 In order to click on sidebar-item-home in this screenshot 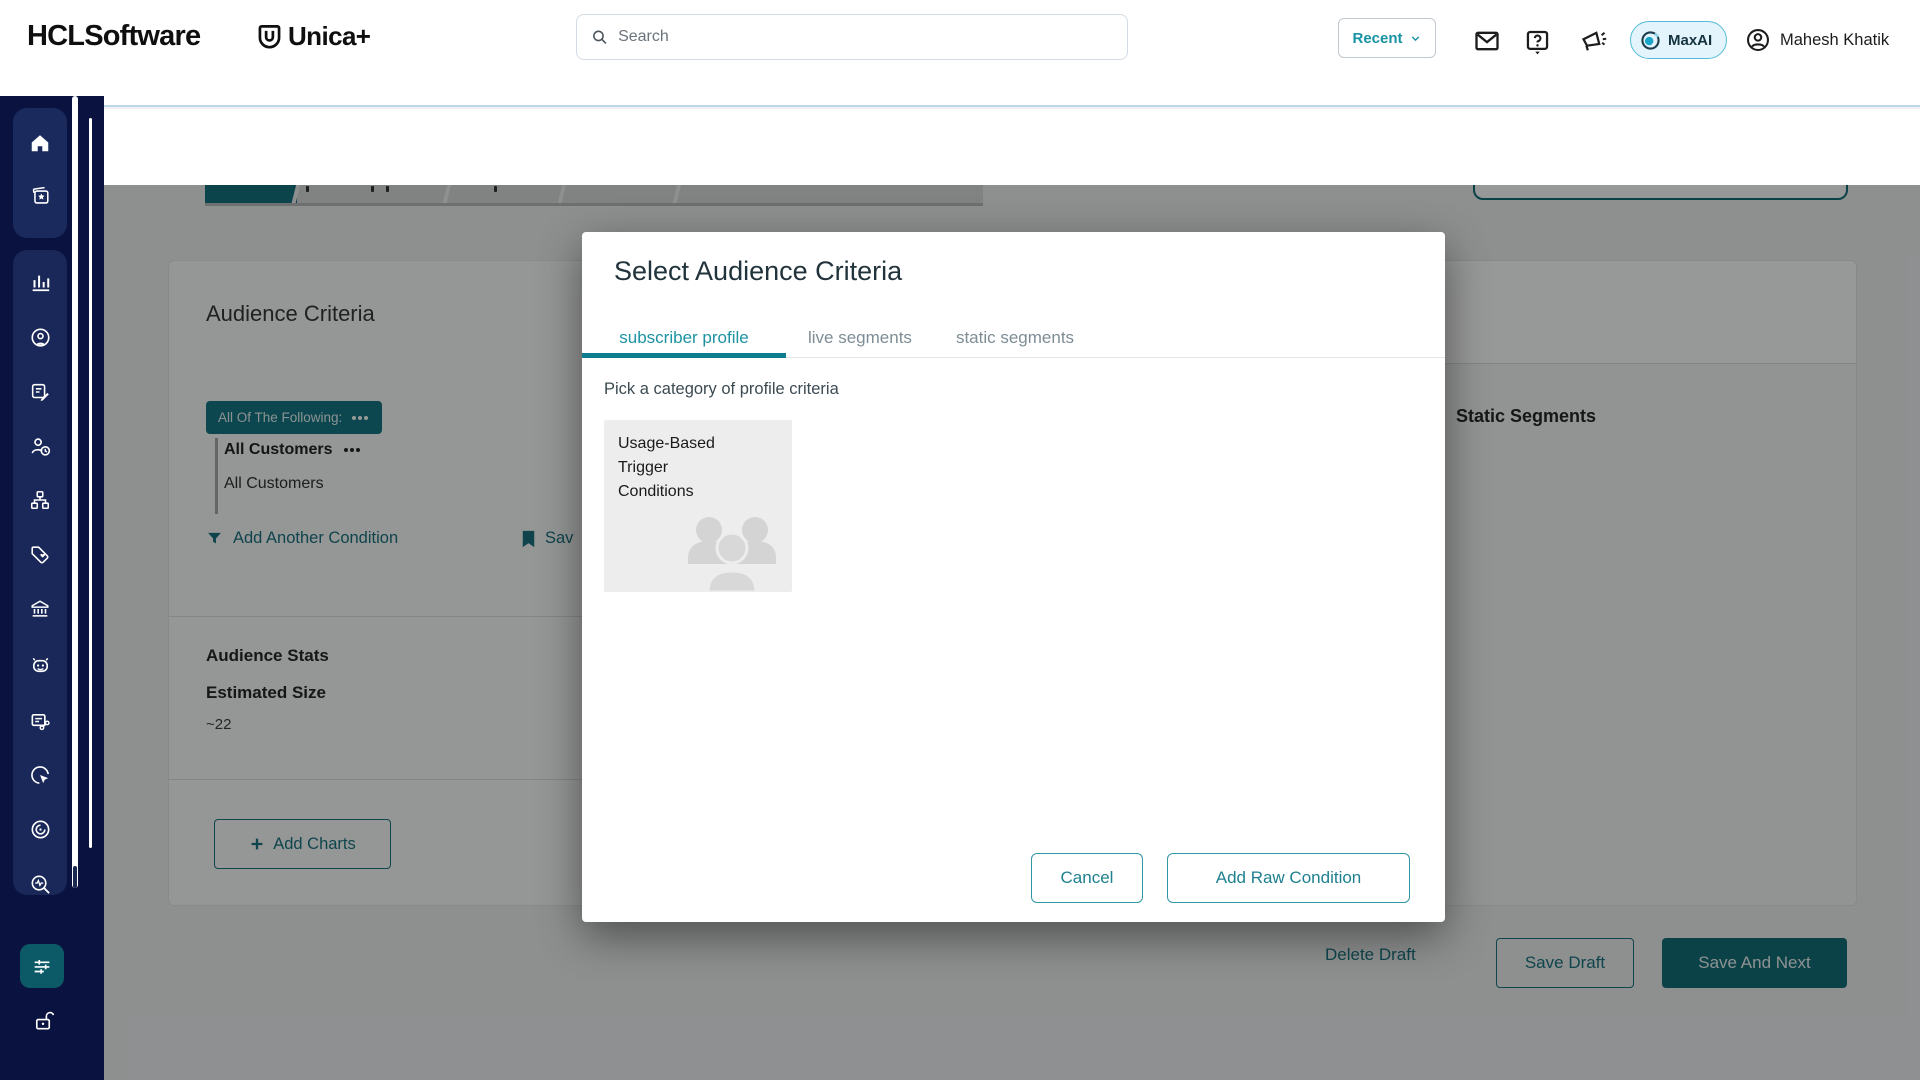, I will do `click(40, 143)`.